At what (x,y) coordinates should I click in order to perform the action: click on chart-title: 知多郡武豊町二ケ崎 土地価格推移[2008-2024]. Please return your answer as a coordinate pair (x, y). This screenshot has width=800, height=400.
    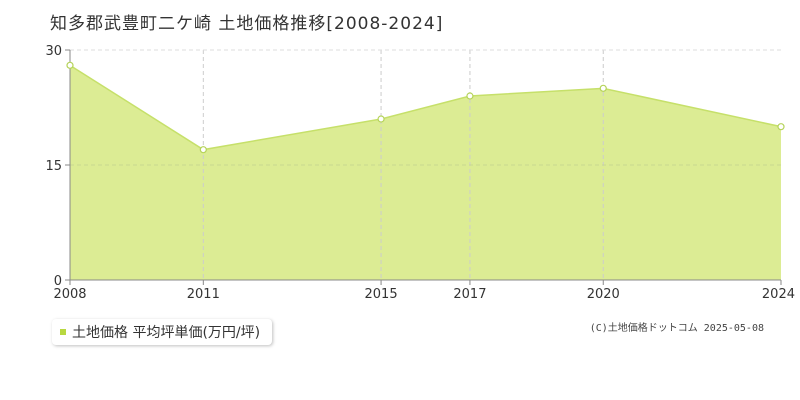
    Looking at the image, I should click on (247, 24).